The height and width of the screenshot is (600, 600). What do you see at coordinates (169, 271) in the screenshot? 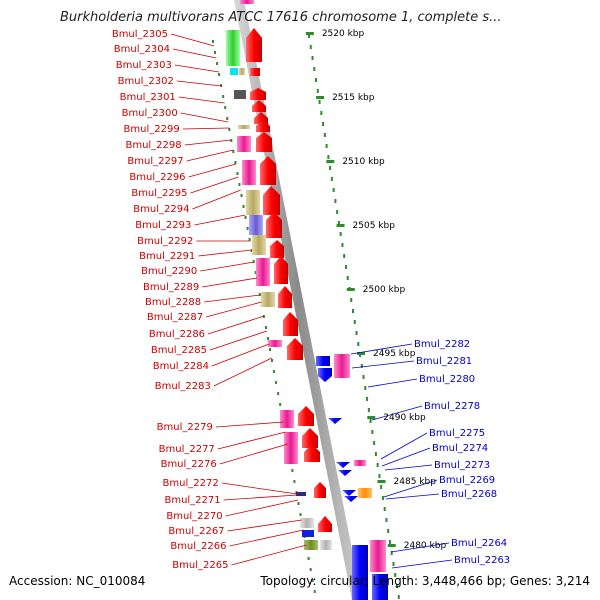
I see `gene-label-left: Bmul_2290` at bounding box center [169, 271].